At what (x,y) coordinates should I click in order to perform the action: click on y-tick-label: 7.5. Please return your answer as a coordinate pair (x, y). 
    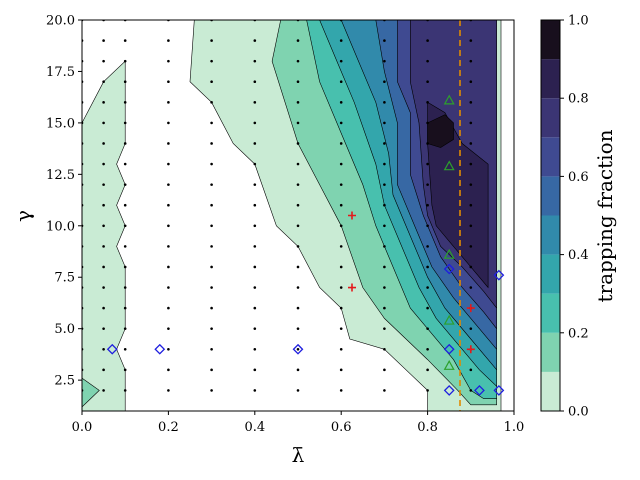
    Looking at the image, I should click on (64, 278).